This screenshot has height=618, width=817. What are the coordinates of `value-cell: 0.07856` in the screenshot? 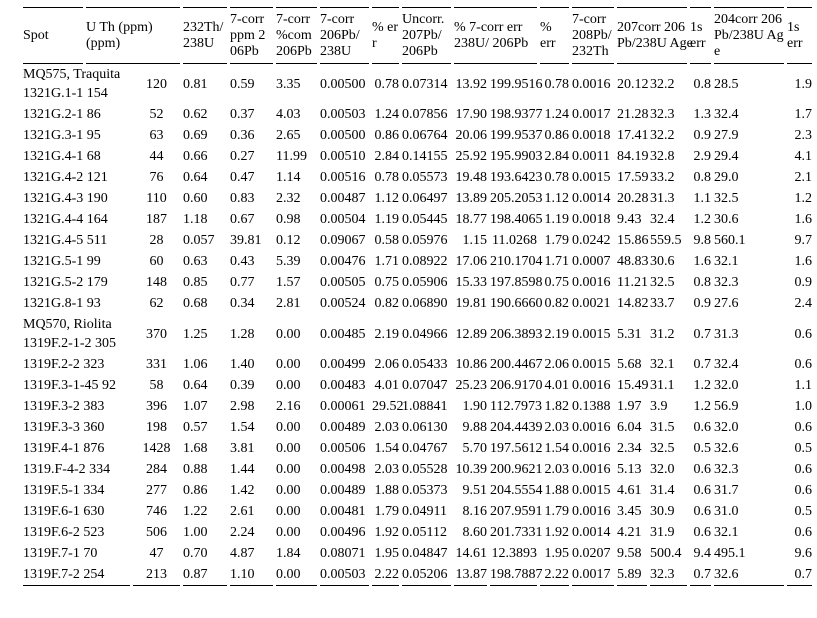 It's located at (425, 114).